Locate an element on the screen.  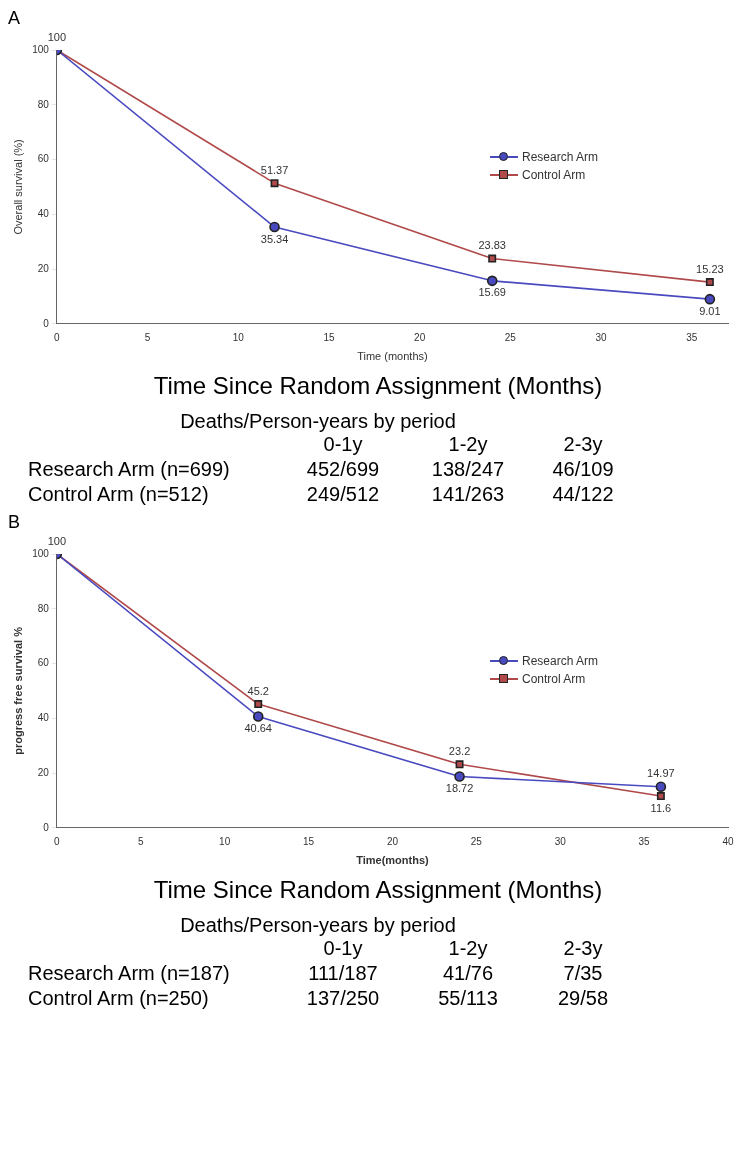
chart-title: A is located at coordinates (14, 18).